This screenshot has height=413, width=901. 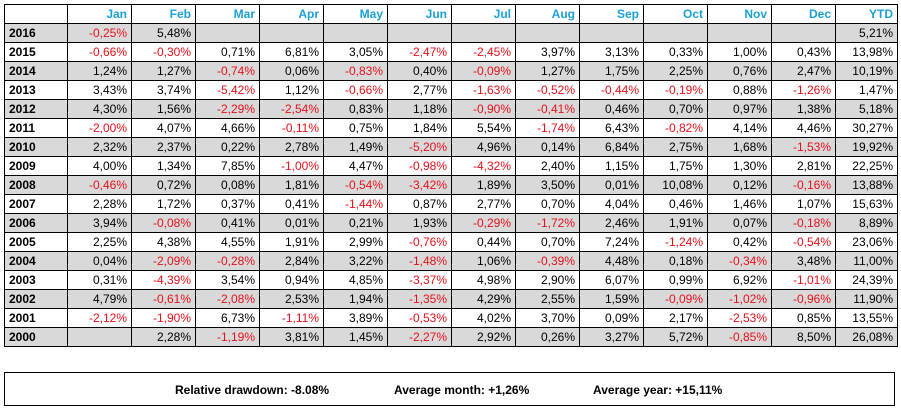 What do you see at coordinates (36, 14) in the screenshot?
I see `corner-cell` at bounding box center [36, 14].